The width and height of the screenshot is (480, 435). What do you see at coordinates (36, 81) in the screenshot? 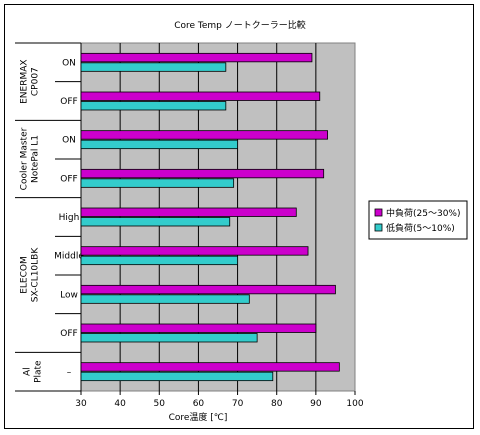
I see `group-label-line: CP007` at bounding box center [36, 81].